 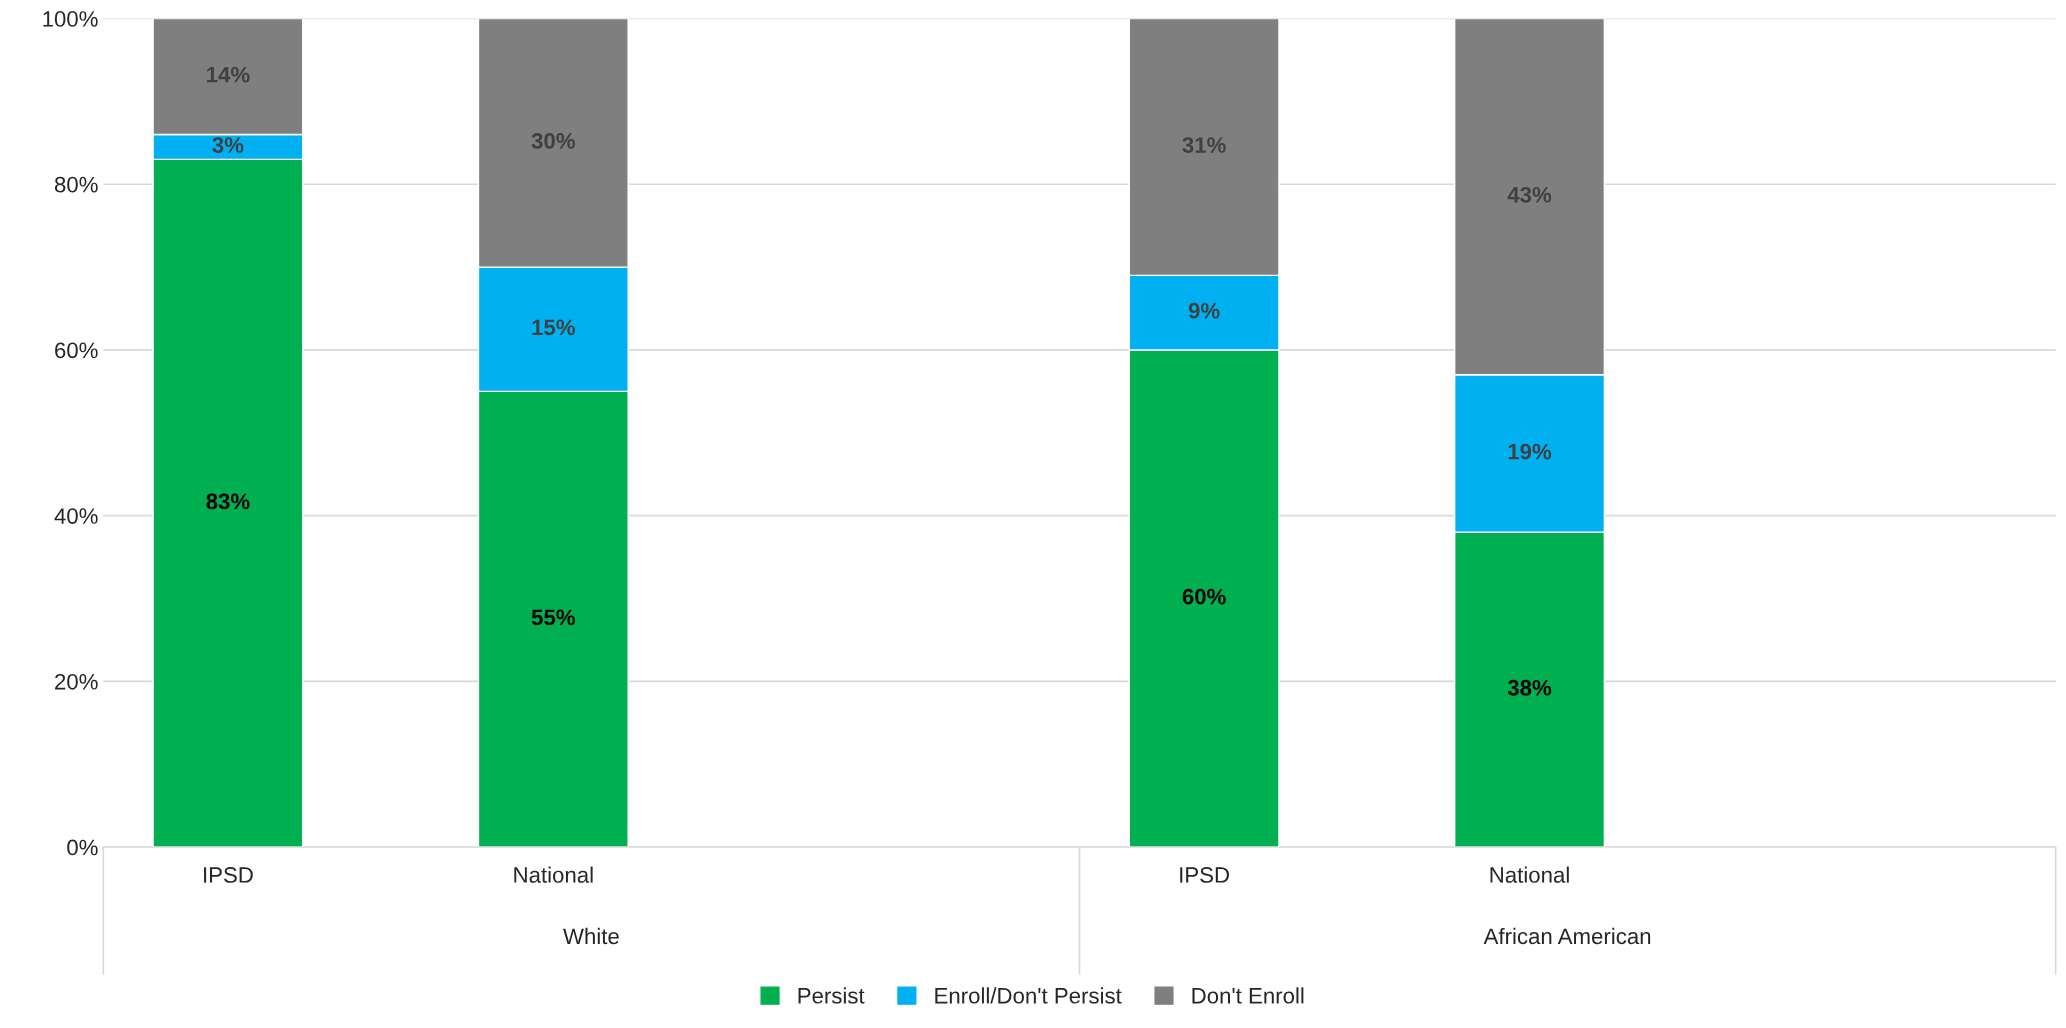 What do you see at coordinates (591, 936) in the screenshot?
I see `text: White` at bounding box center [591, 936].